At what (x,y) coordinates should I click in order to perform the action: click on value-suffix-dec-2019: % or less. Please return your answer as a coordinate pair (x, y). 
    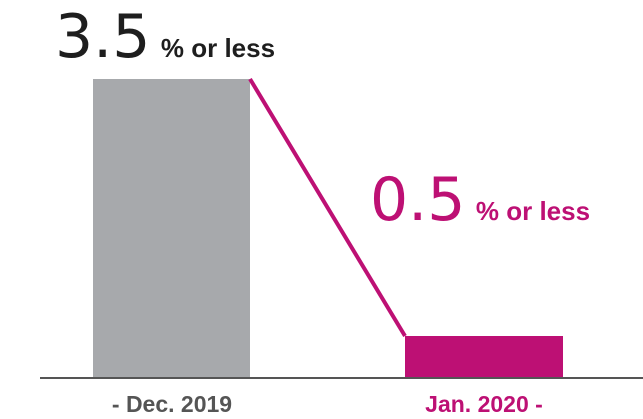
    Looking at the image, I should click on (218, 48).